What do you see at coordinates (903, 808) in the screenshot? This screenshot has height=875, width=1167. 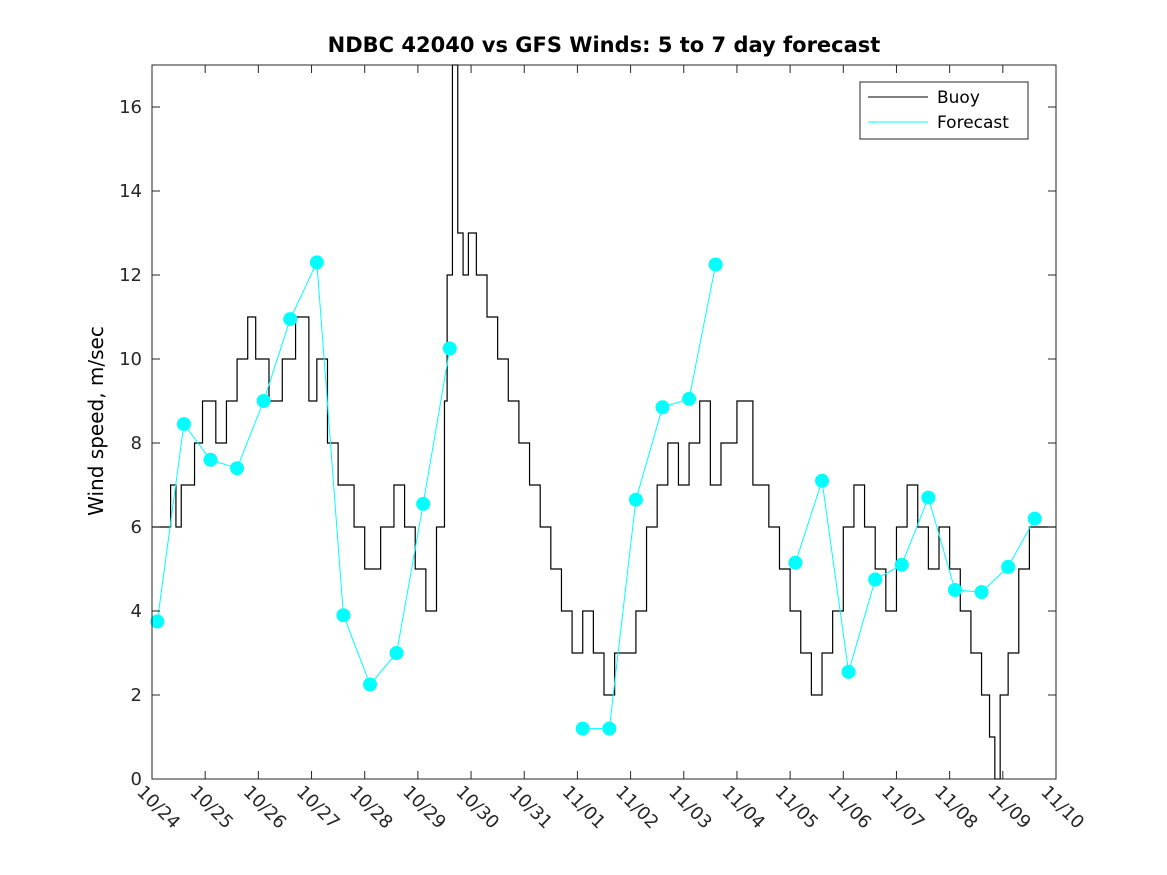 I see `x-tick-label: 11/07` at bounding box center [903, 808].